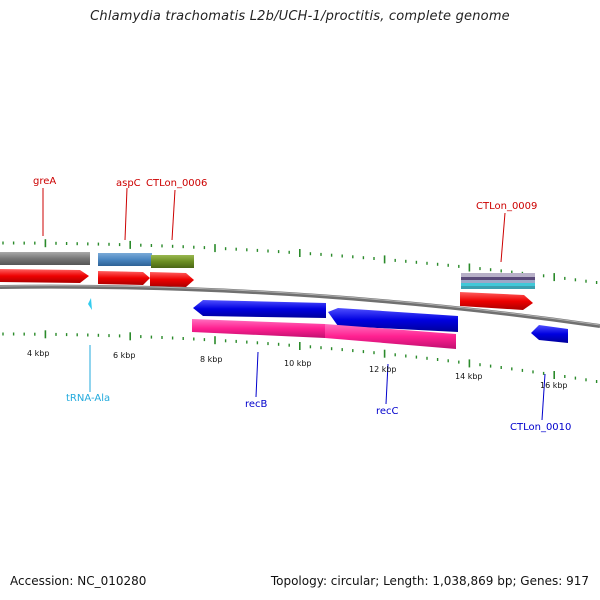  Describe the element at coordinates (266, 289) in the screenshot. I see `forward-cds-track` at that location.